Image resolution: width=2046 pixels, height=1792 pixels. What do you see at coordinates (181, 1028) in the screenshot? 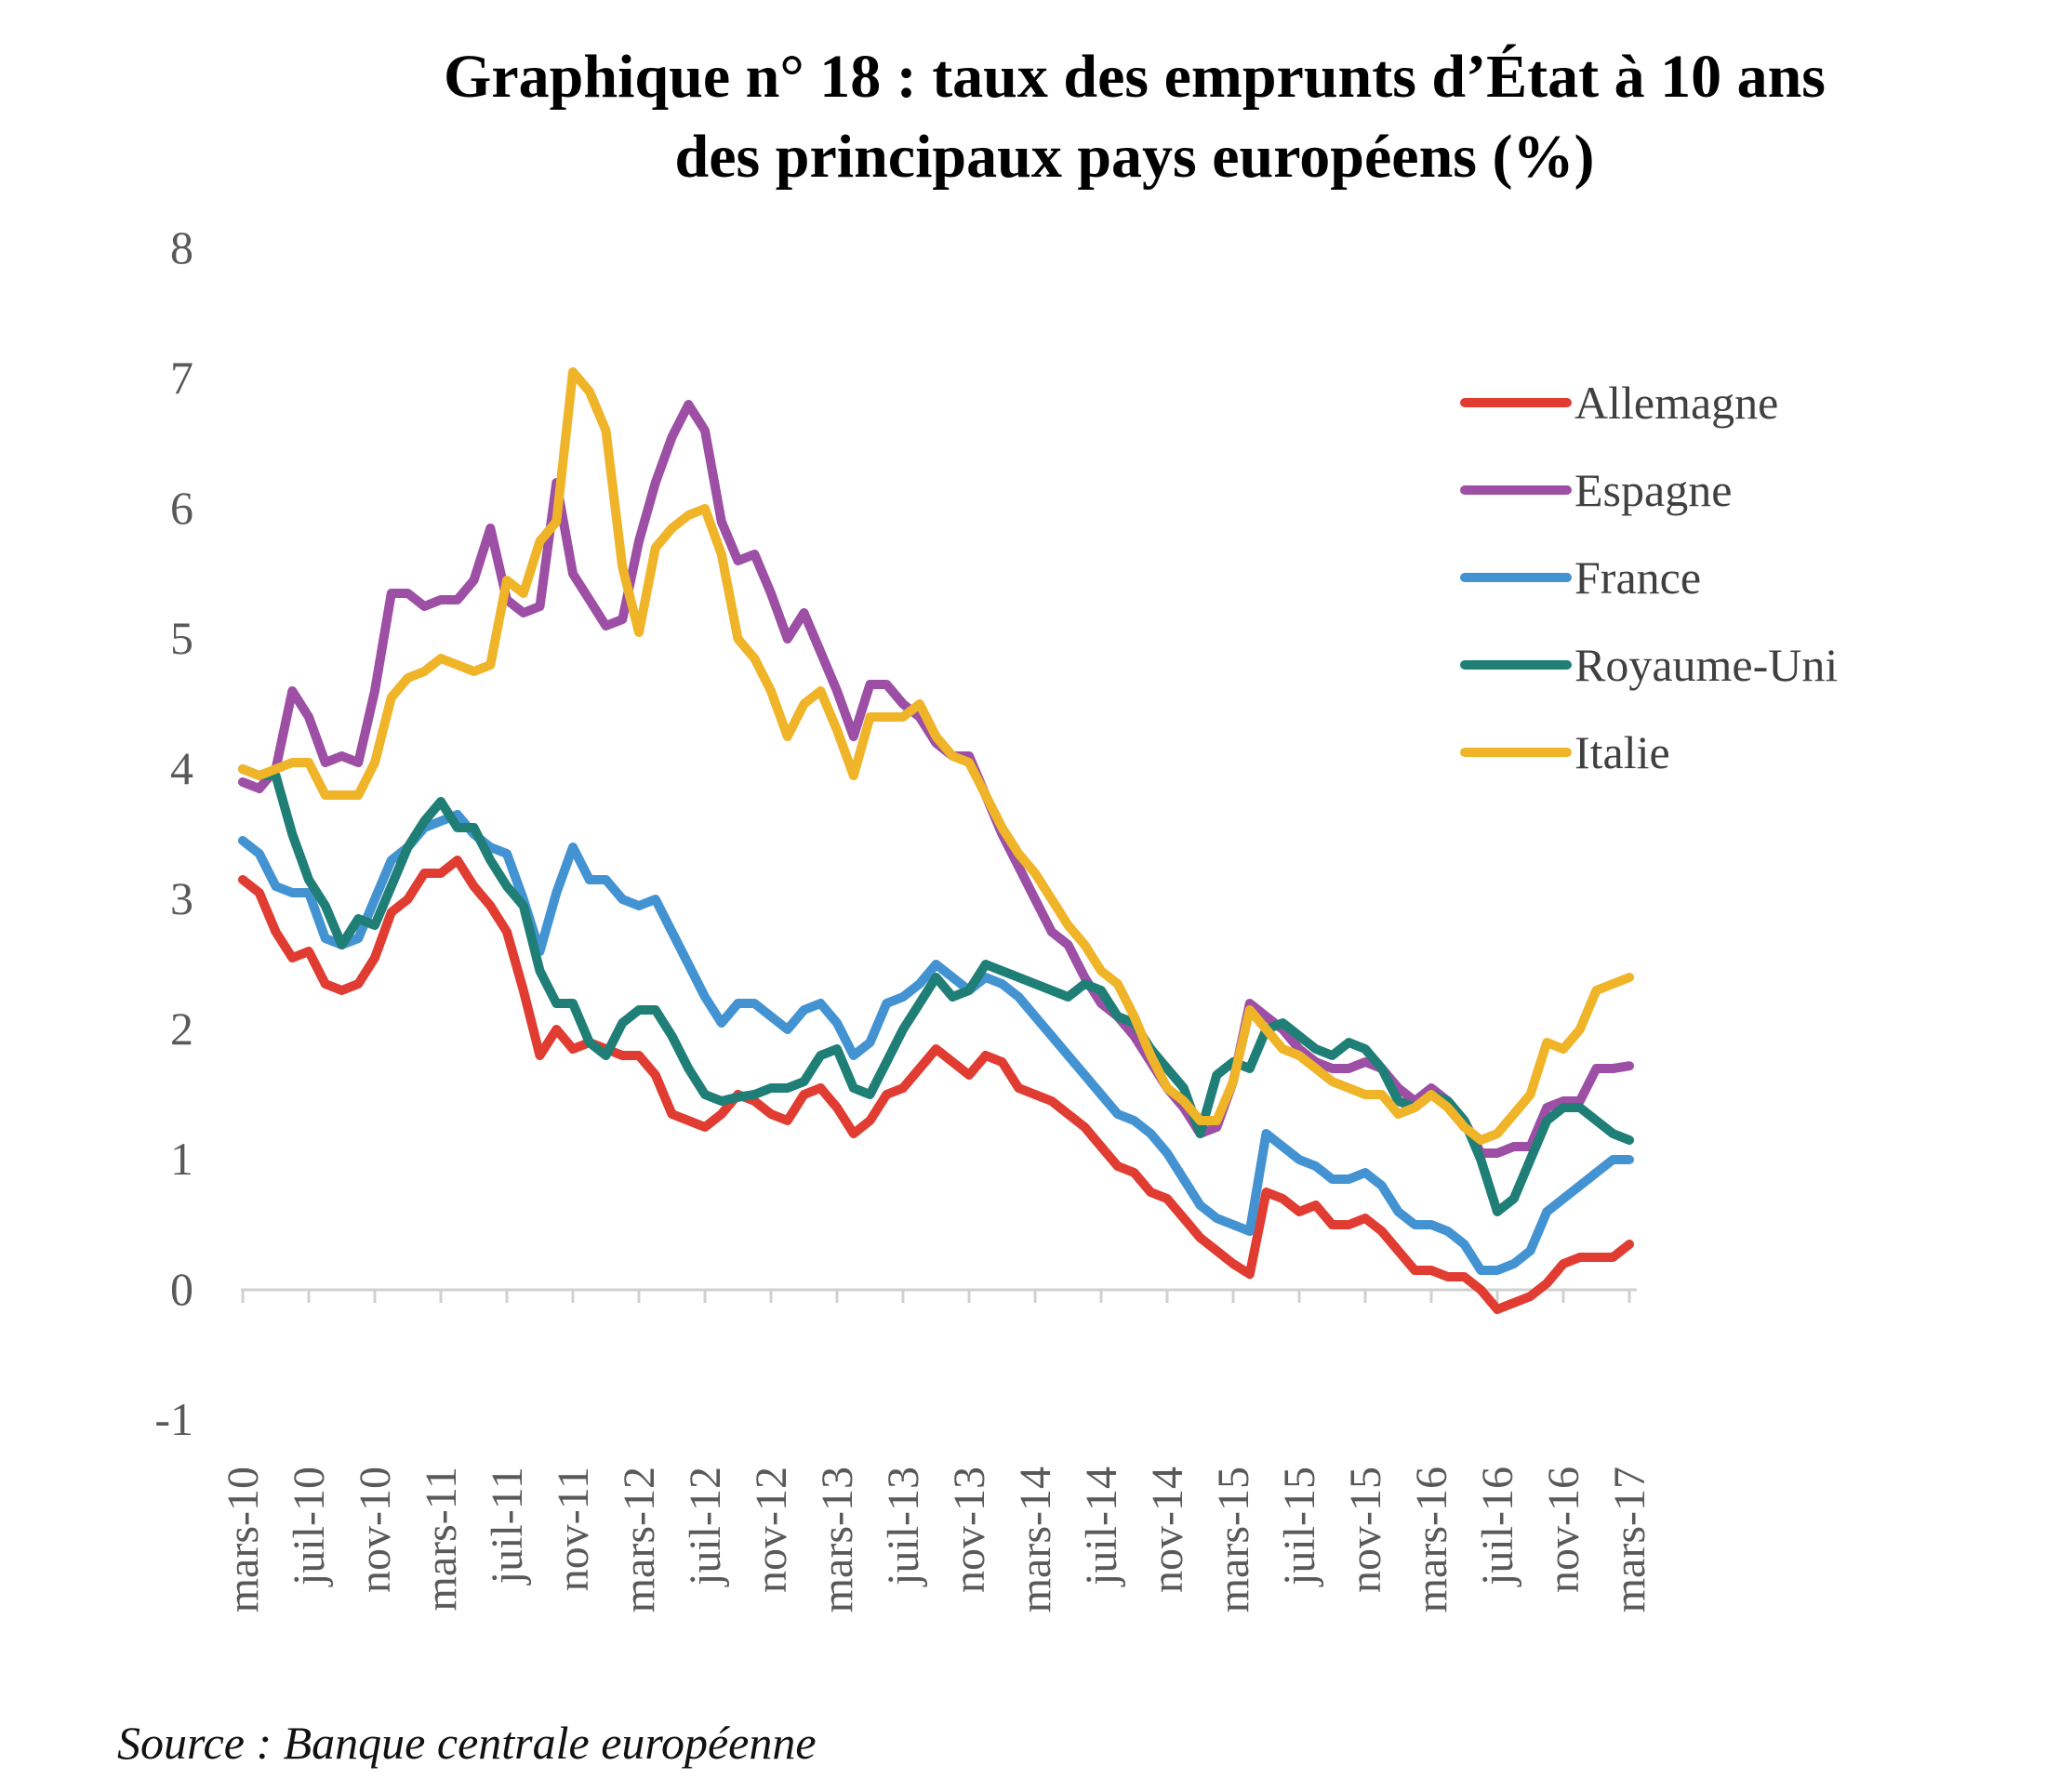
I see `y-tick-label: 2` at bounding box center [181, 1028].